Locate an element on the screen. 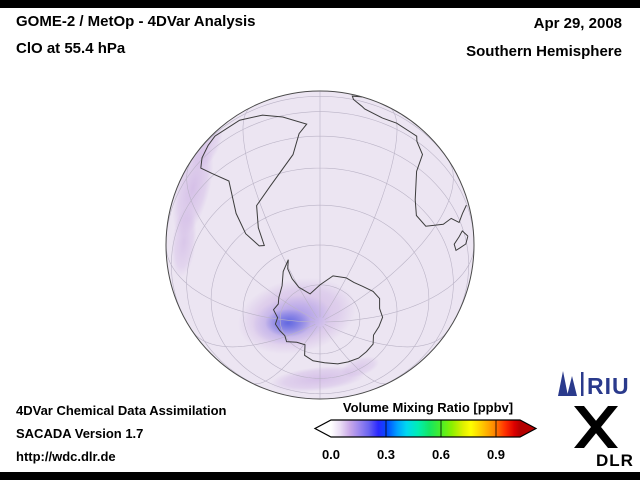 This screenshot has width=640, height=480. riu-divider is located at coordinates (582, 384).